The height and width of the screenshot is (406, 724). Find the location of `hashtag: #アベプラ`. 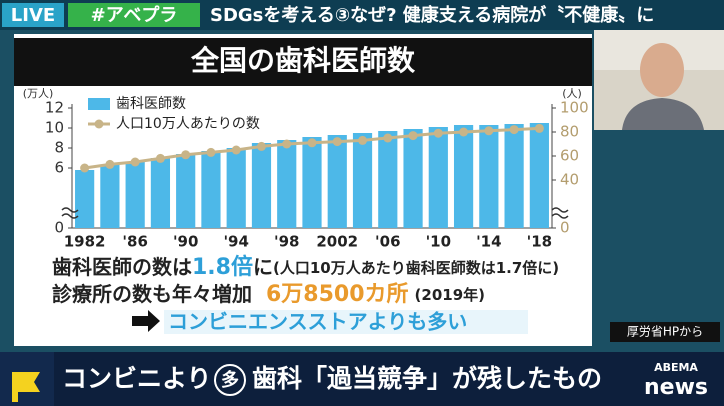

hashtag: #アベプラ is located at coordinates (134, 15).